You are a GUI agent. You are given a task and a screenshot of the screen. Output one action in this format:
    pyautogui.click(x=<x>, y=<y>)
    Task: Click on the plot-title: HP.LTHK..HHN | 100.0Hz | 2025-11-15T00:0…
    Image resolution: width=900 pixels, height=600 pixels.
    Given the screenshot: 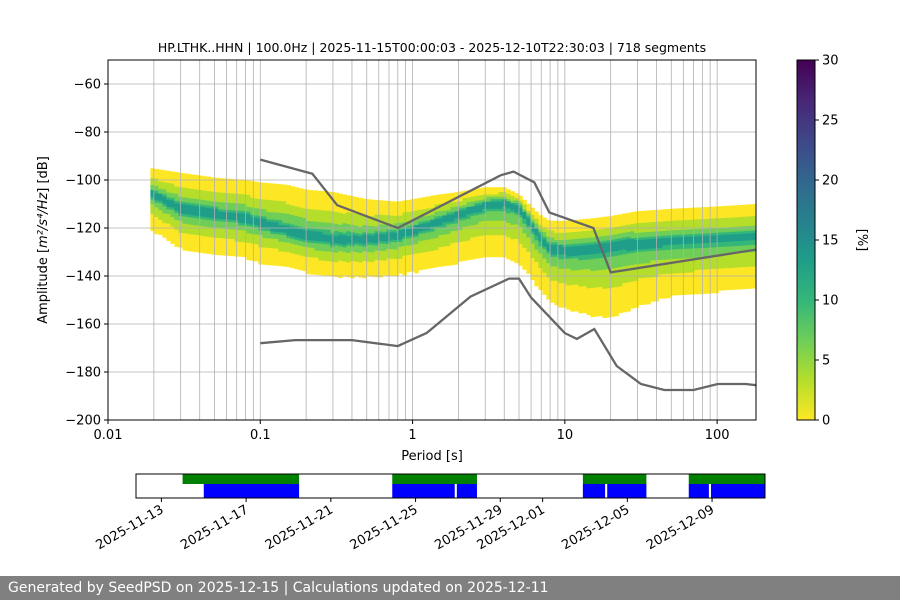 What is the action you would take?
    pyautogui.click(x=432, y=47)
    